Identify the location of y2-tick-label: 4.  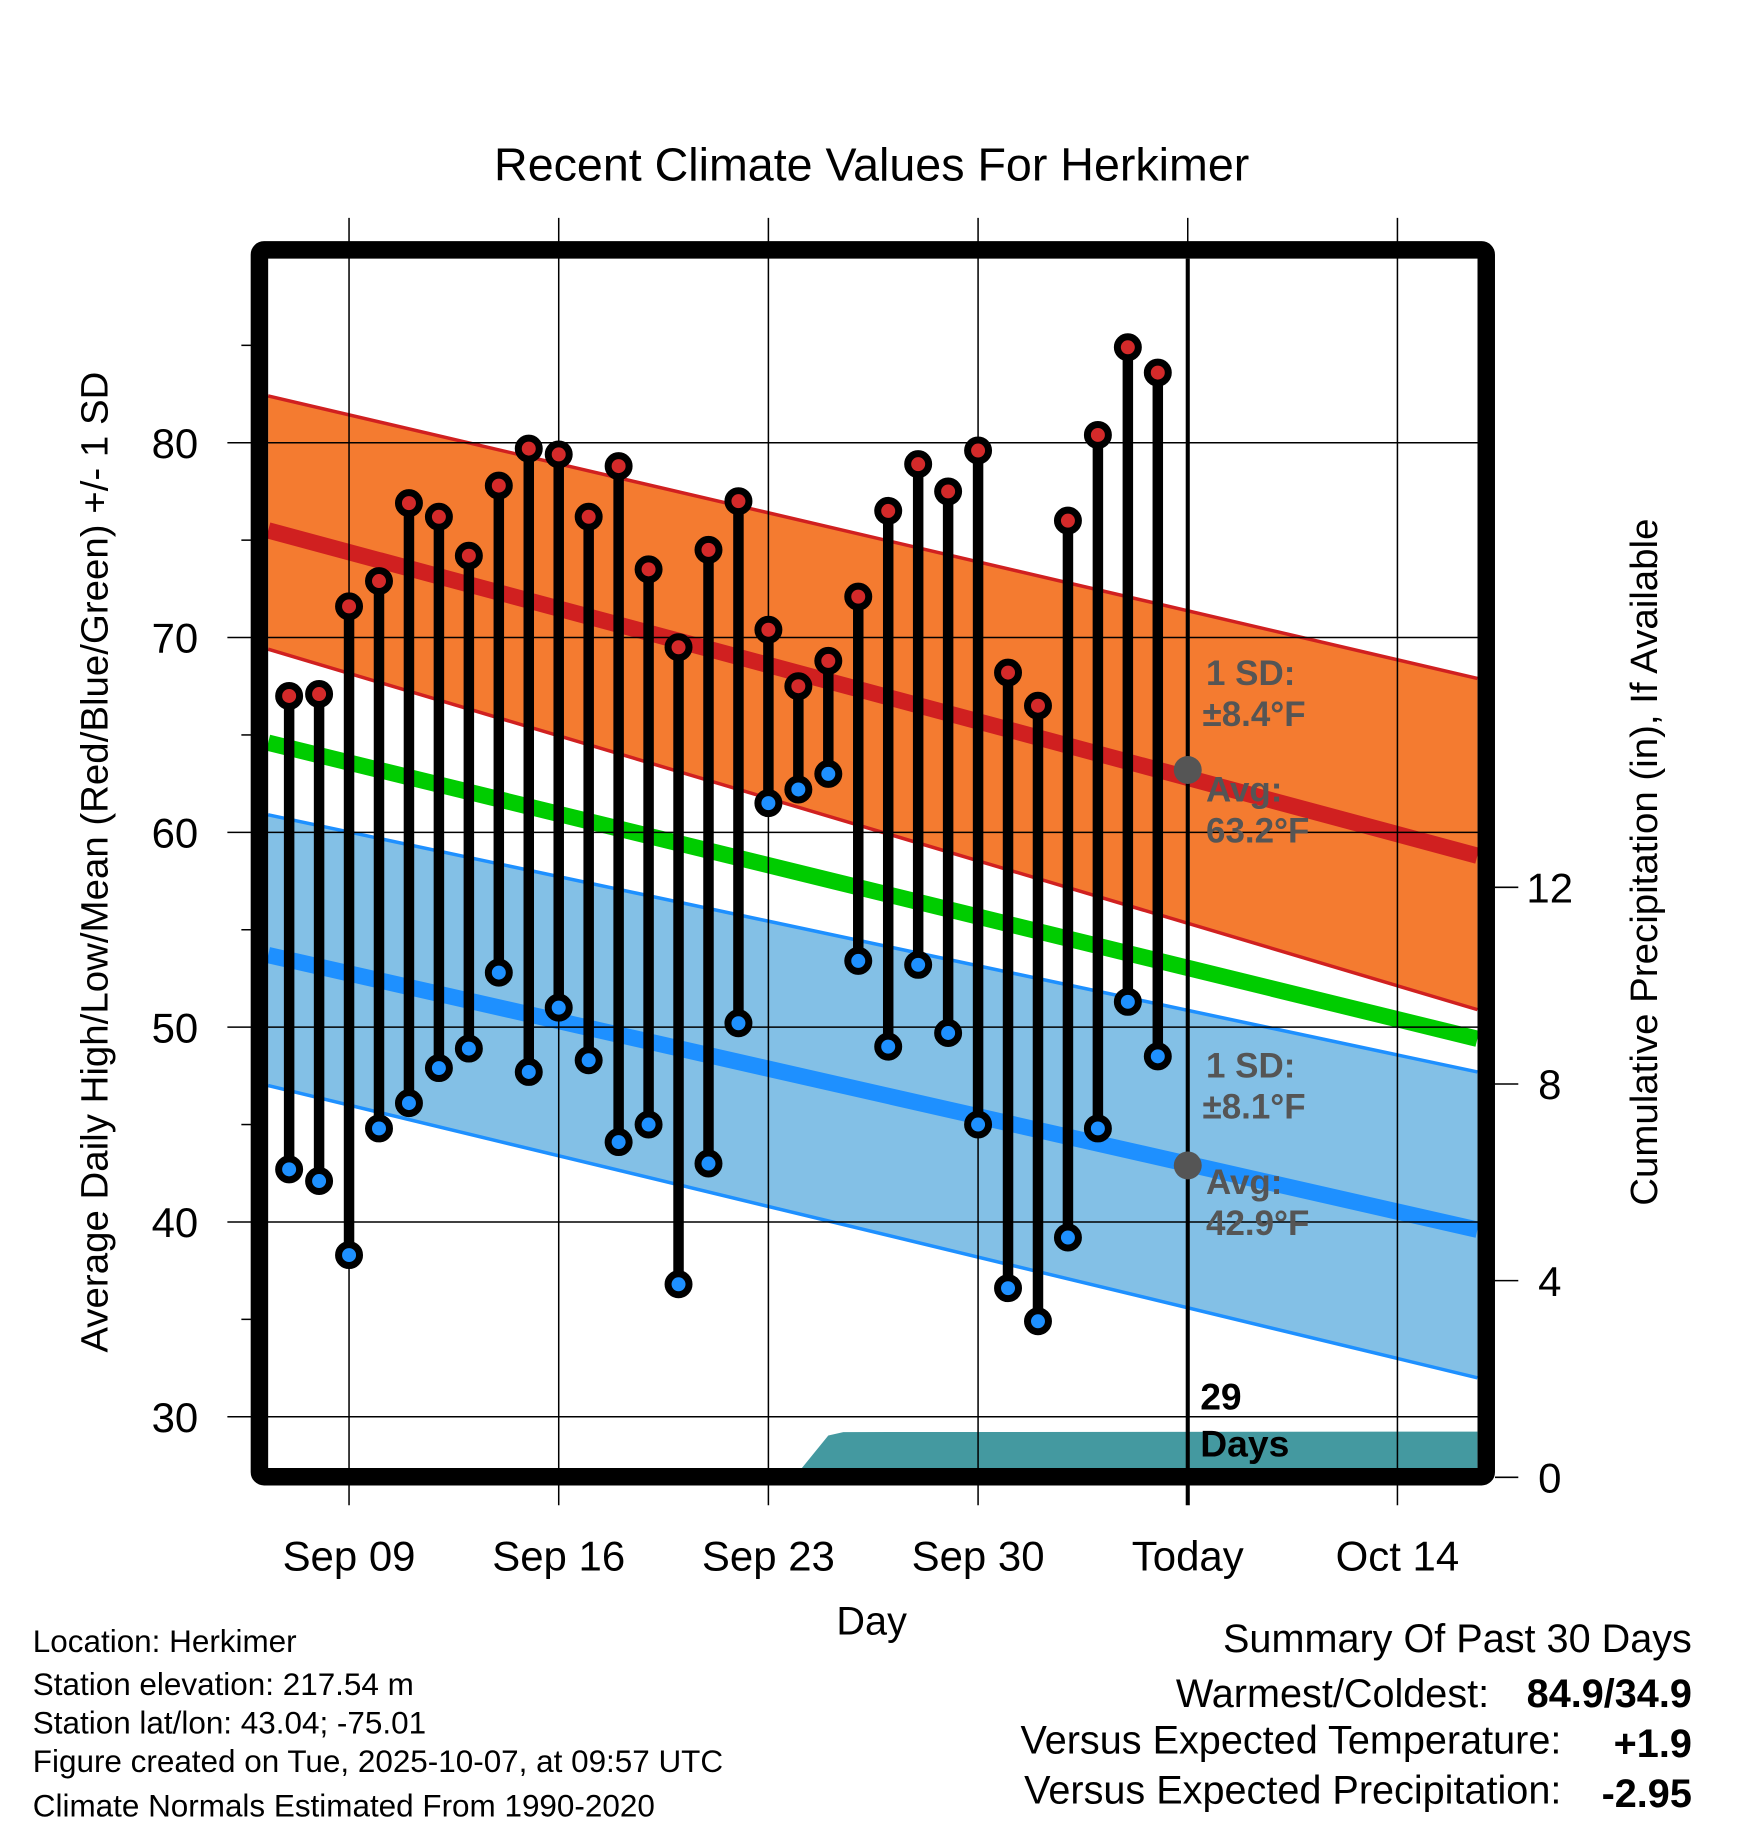
(1549, 1281).